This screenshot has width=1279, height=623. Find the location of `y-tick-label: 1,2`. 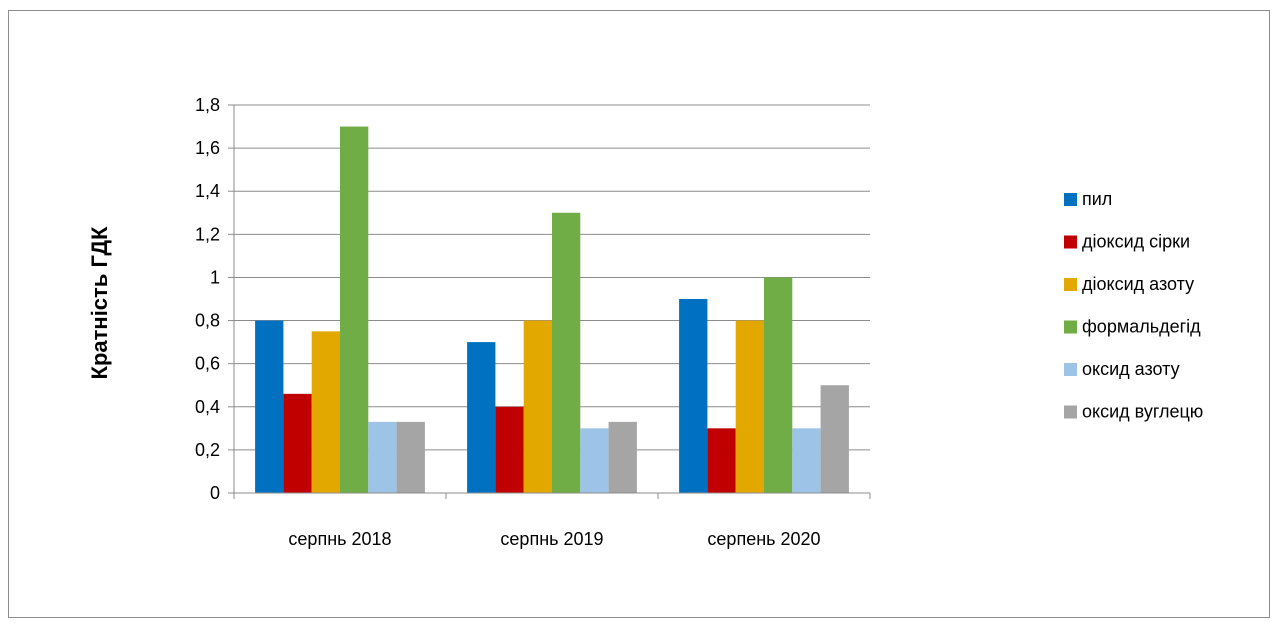

y-tick-label: 1,2 is located at coordinates (207, 234).